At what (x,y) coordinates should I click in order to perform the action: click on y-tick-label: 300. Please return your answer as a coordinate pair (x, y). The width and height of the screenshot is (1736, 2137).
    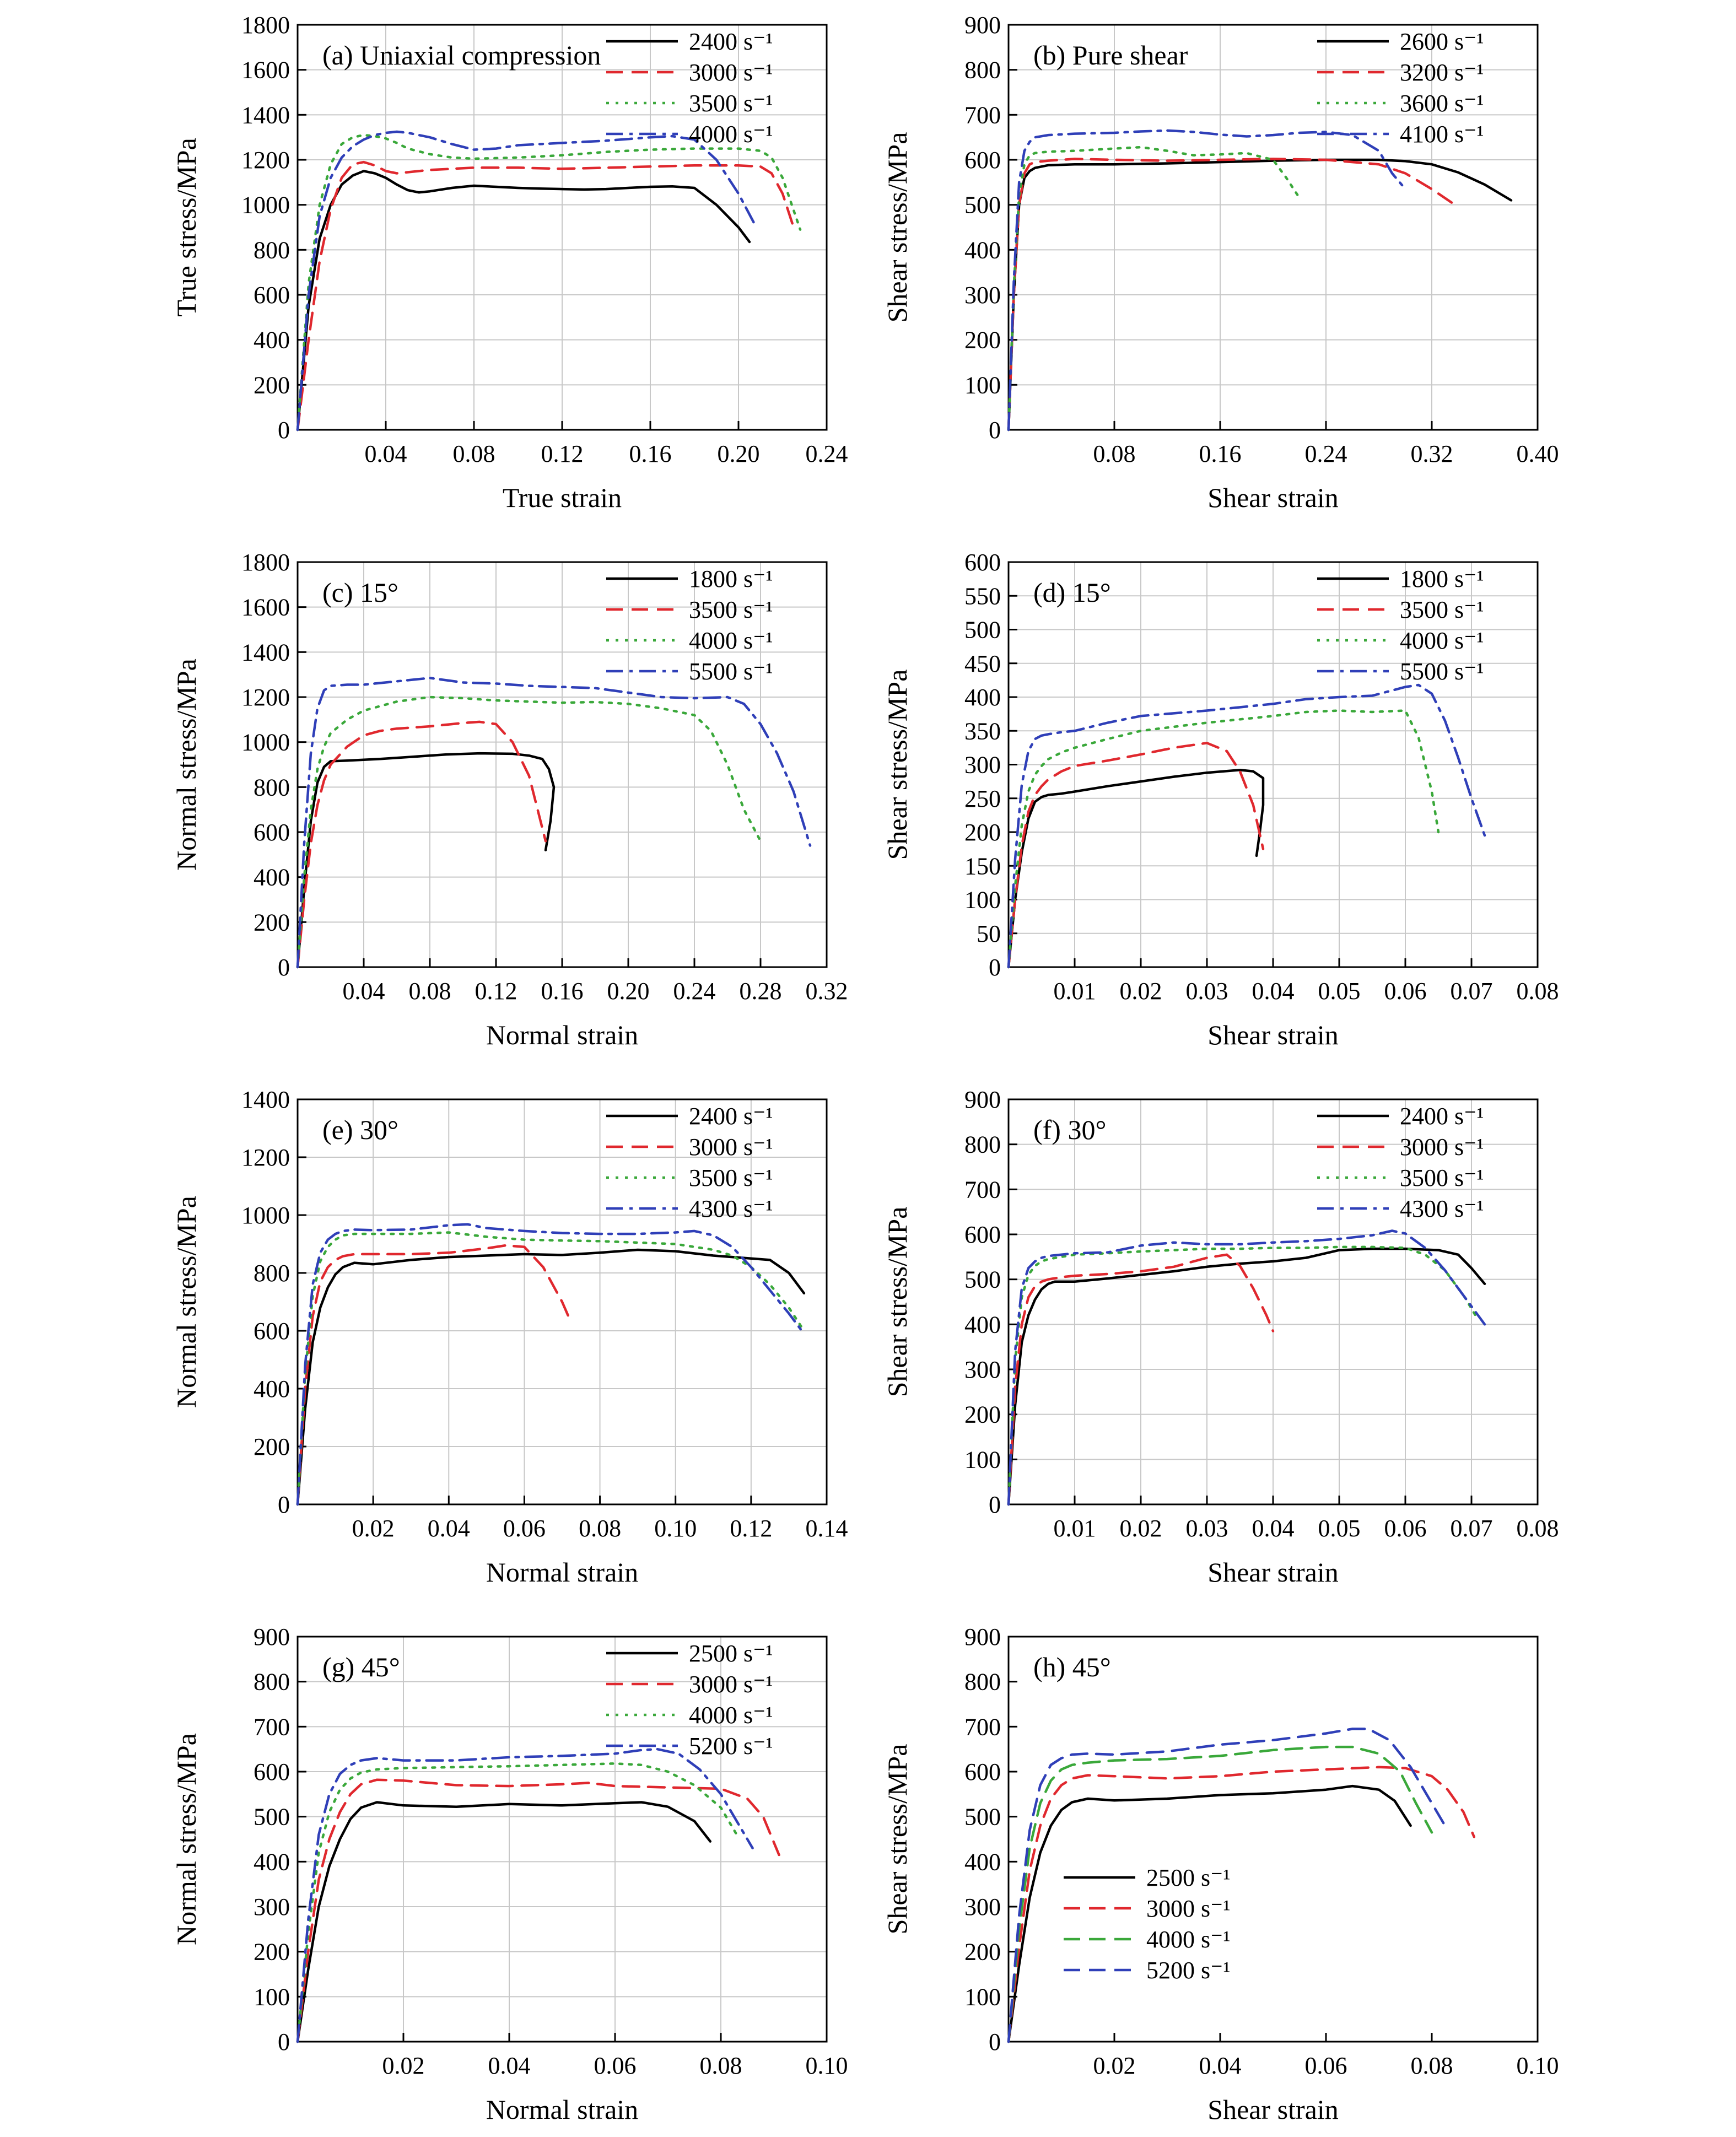
    Looking at the image, I should click on (272, 1906).